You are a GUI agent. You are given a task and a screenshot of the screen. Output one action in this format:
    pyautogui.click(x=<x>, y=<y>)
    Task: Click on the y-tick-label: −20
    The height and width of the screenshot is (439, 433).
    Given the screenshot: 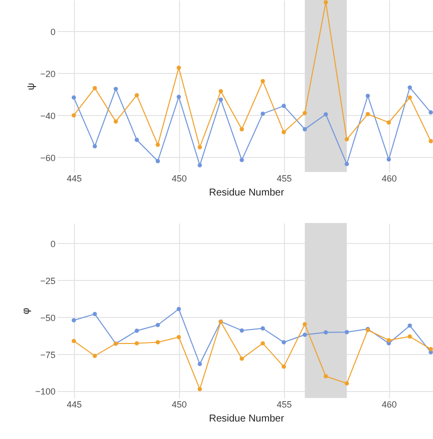 What is the action you would take?
    pyautogui.click(x=48, y=73)
    